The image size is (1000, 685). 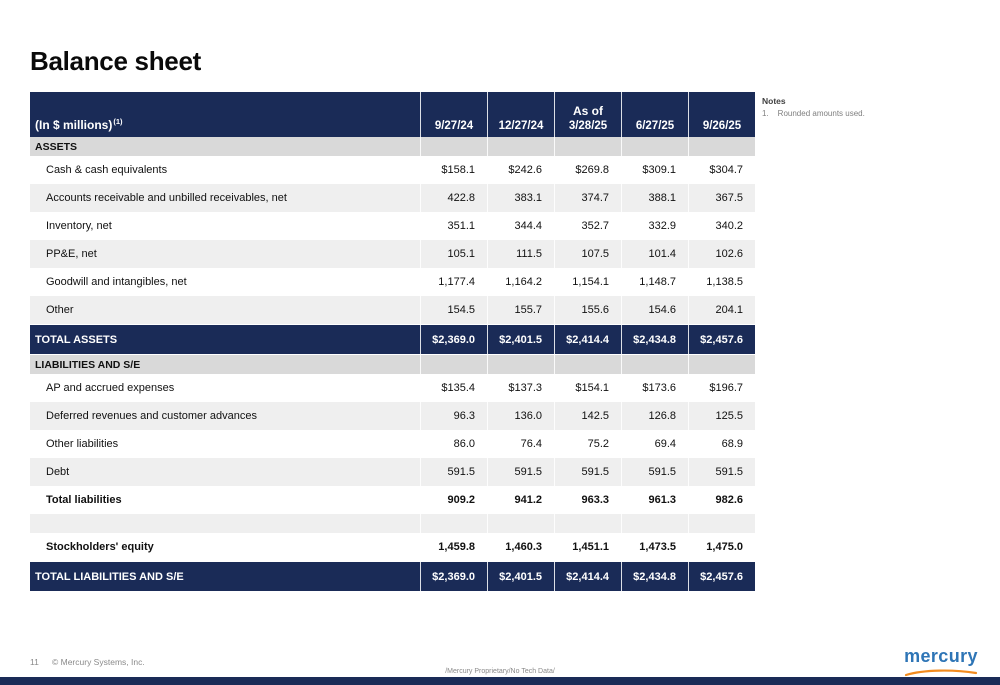 What do you see at coordinates (587, 472) in the screenshot?
I see `cell-value: 591.5` at bounding box center [587, 472].